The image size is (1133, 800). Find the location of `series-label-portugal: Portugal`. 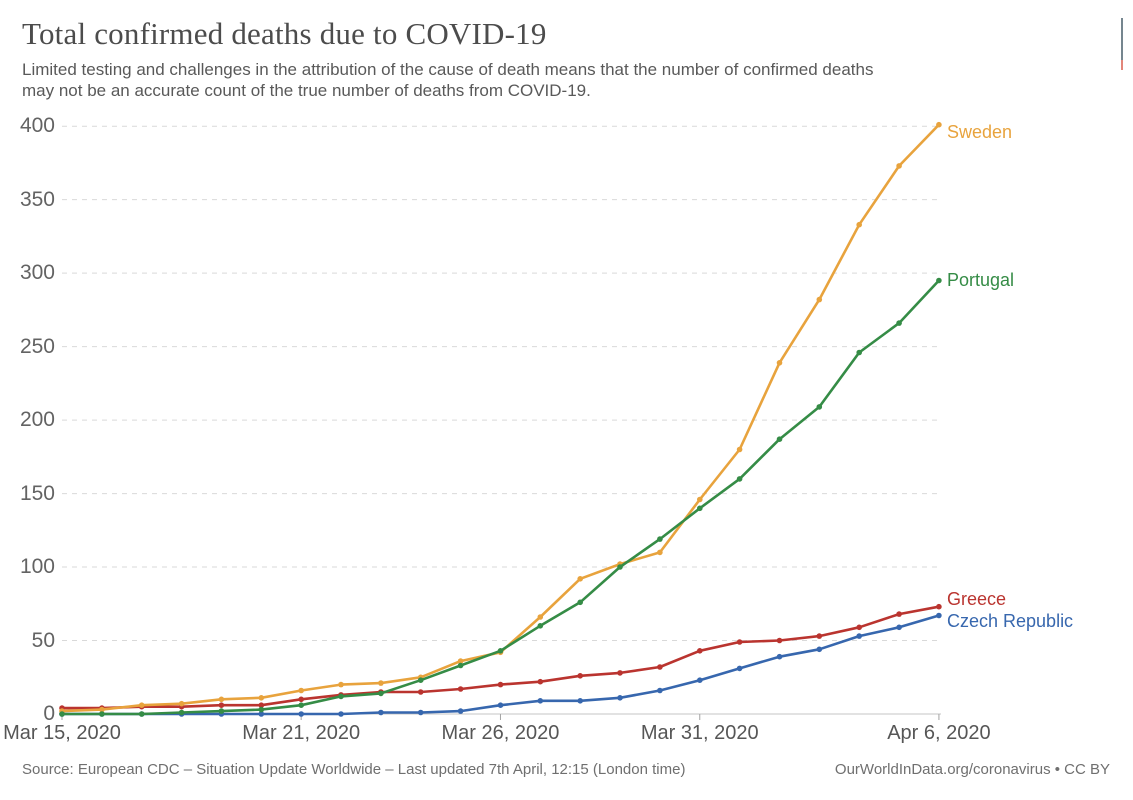

series-label-portugal: Portugal is located at coordinates (981, 280).